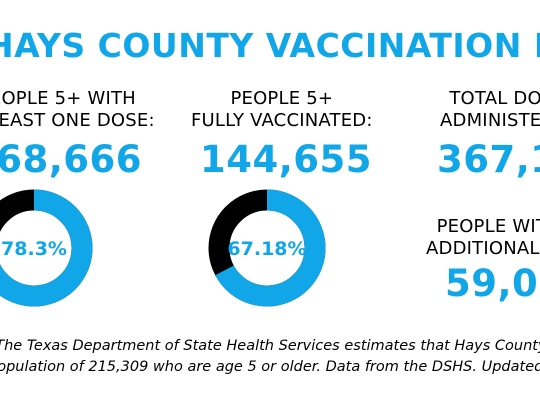 This screenshot has width=540, height=407. I want to click on page-title: HAYS COUNTY VACCINATION NUMBERS, so click(270, 45).